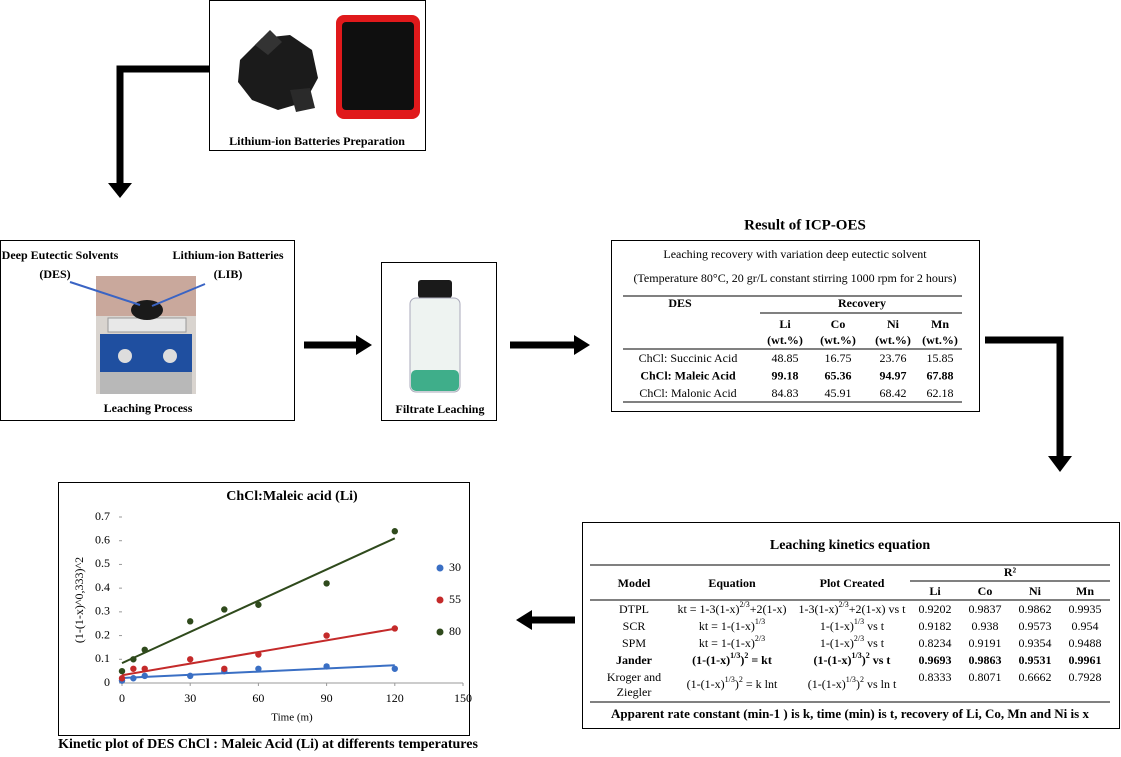 The width and height of the screenshot is (1121, 757). I want to click on equation: (1-(1-x)1/3)2 = kt, so click(732, 659).